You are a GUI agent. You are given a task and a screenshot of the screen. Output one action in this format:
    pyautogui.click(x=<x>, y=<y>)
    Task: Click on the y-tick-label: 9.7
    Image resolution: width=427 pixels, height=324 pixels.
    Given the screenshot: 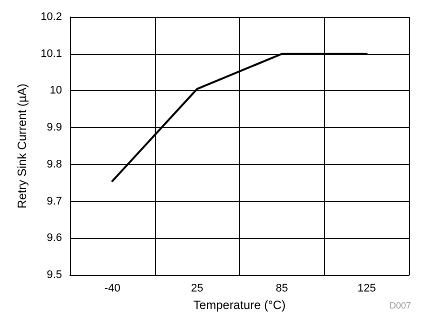 What is the action you would take?
    pyautogui.click(x=54, y=201)
    